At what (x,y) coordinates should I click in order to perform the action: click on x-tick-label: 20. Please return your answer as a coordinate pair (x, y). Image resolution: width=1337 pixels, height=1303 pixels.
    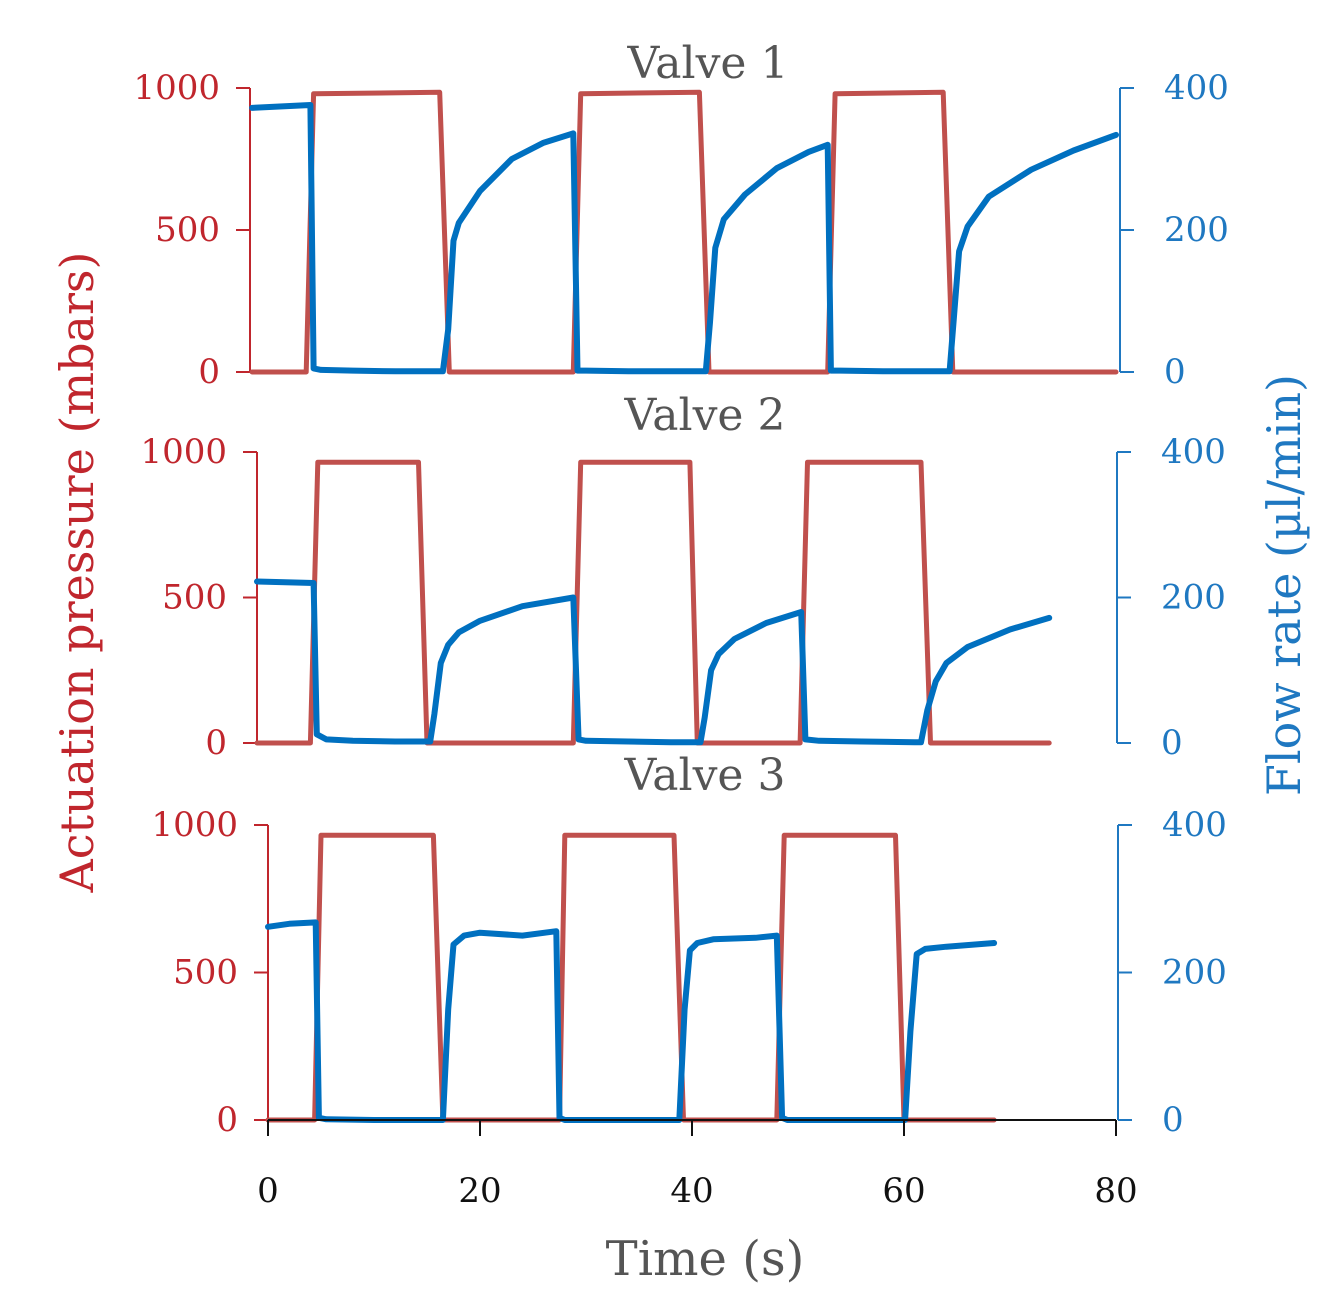
    Looking at the image, I should click on (479, 1191).